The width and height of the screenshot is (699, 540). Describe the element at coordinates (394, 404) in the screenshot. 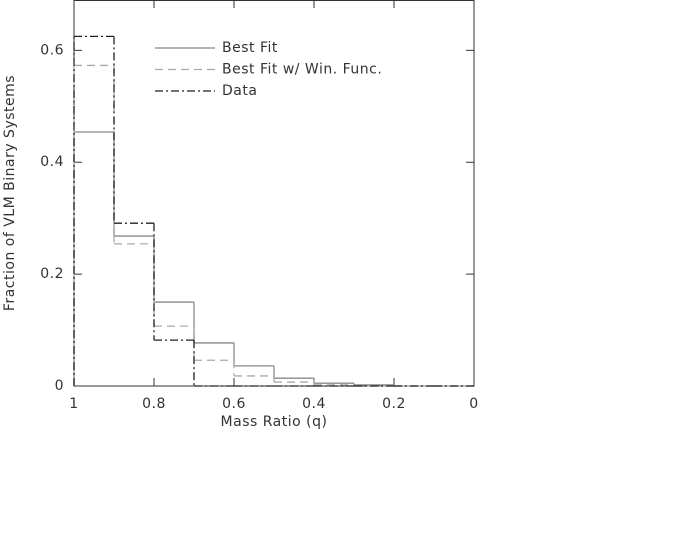

I see `x-tick-label: 0.2` at that location.